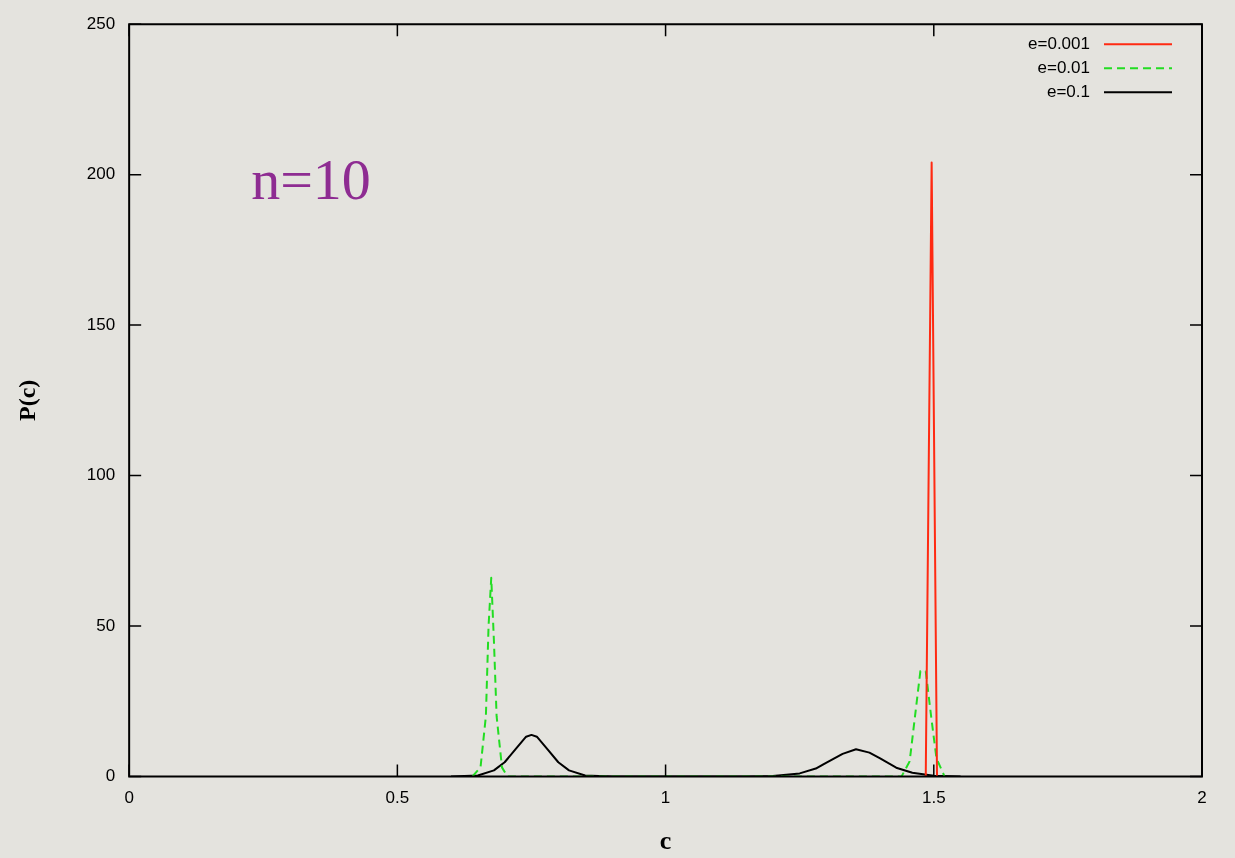 The width and height of the screenshot is (1235, 858). What do you see at coordinates (106, 625) in the screenshot?
I see `y-tick-label: 50` at bounding box center [106, 625].